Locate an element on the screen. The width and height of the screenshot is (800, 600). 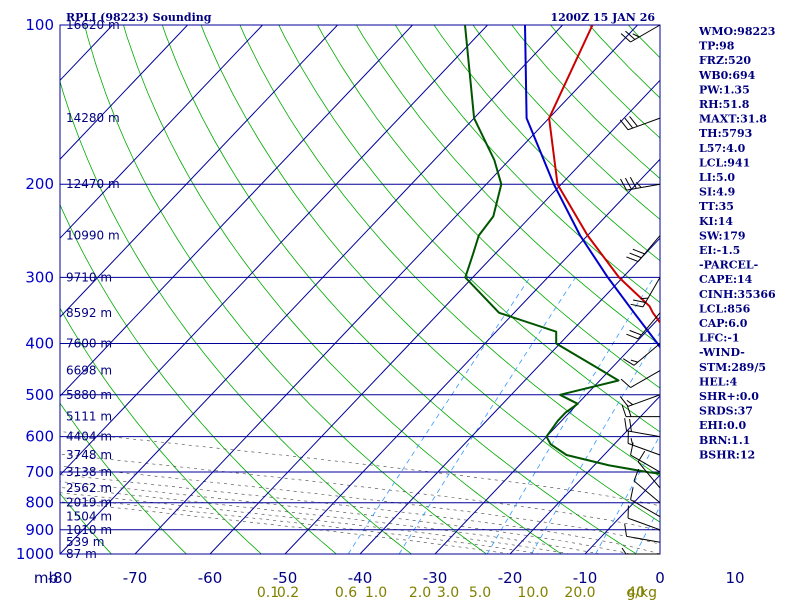
index-item: BRN:1.1 is located at coordinates (724, 440).